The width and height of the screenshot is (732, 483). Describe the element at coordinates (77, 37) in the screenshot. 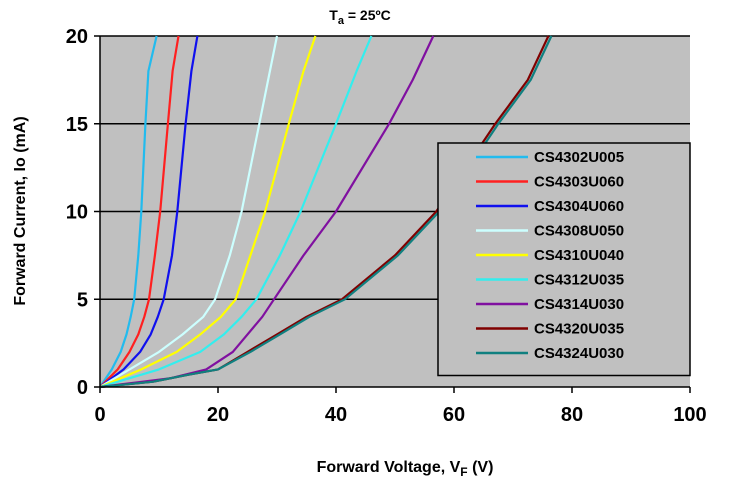

I see `y-tick-label: 20` at that location.